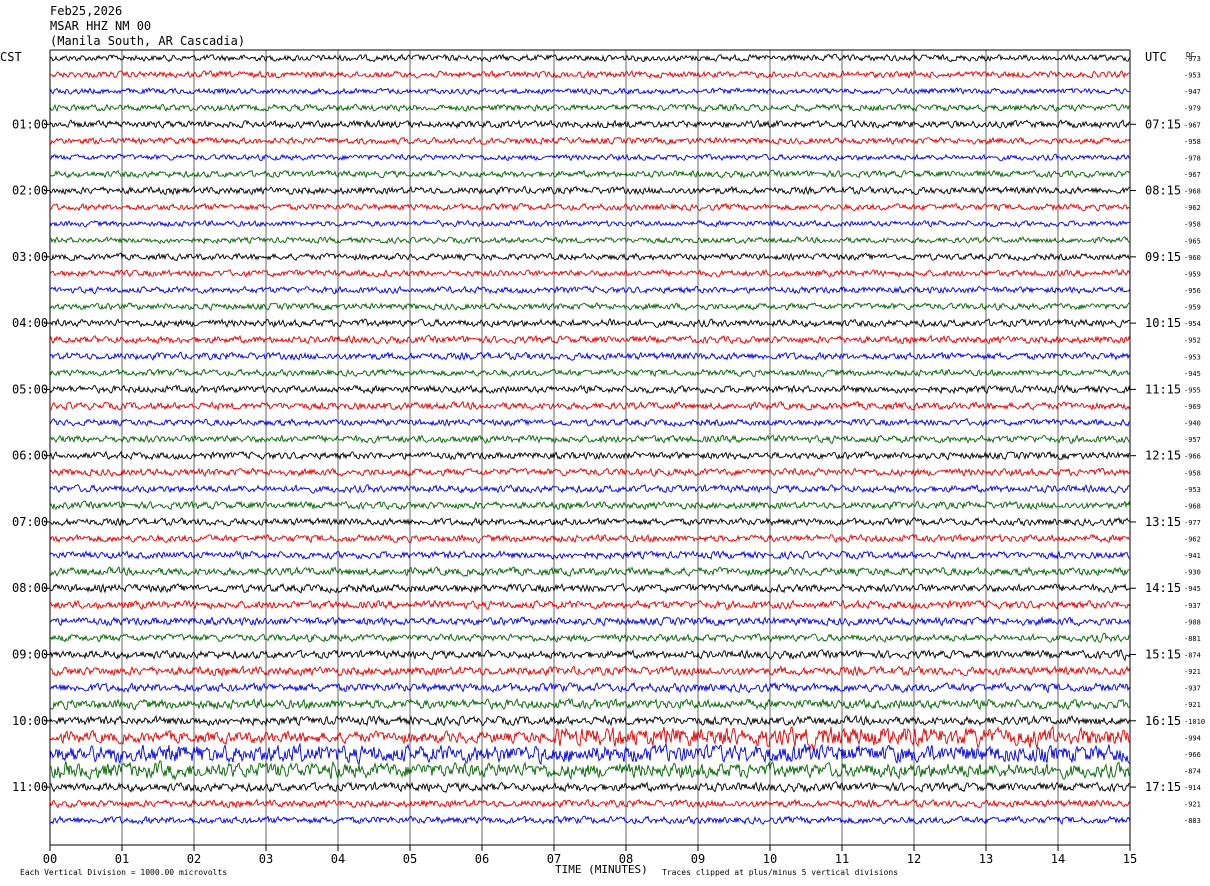 The width and height of the screenshot is (1210, 886). I want to click on right-time-label: 12:15, so click(1163, 456).